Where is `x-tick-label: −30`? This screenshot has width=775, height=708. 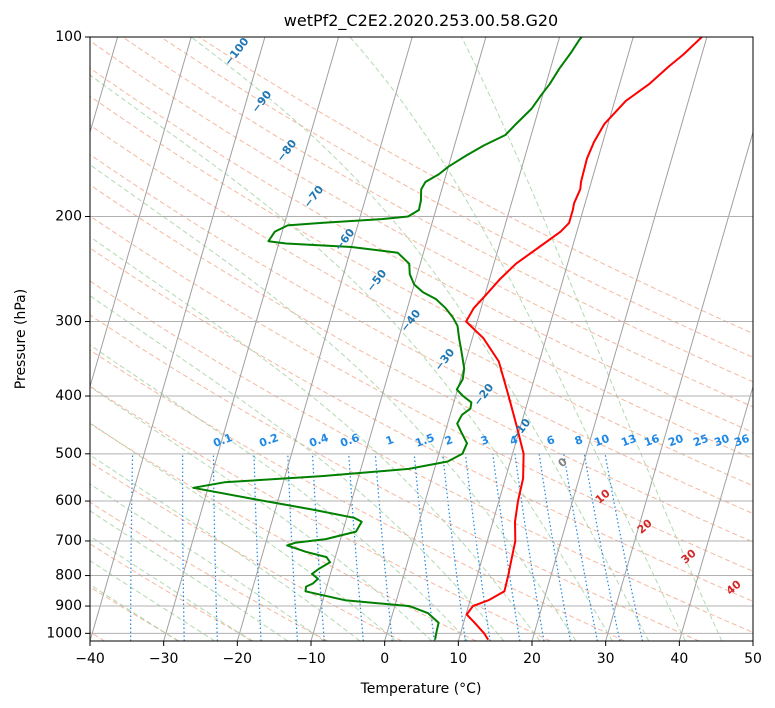 x-tick-label: −30 is located at coordinates (164, 659).